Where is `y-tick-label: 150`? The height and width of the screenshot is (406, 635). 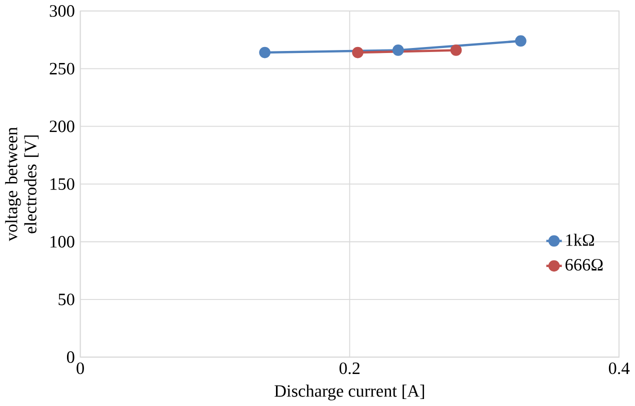 y-tick-label: 150 is located at coordinates (62, 184).